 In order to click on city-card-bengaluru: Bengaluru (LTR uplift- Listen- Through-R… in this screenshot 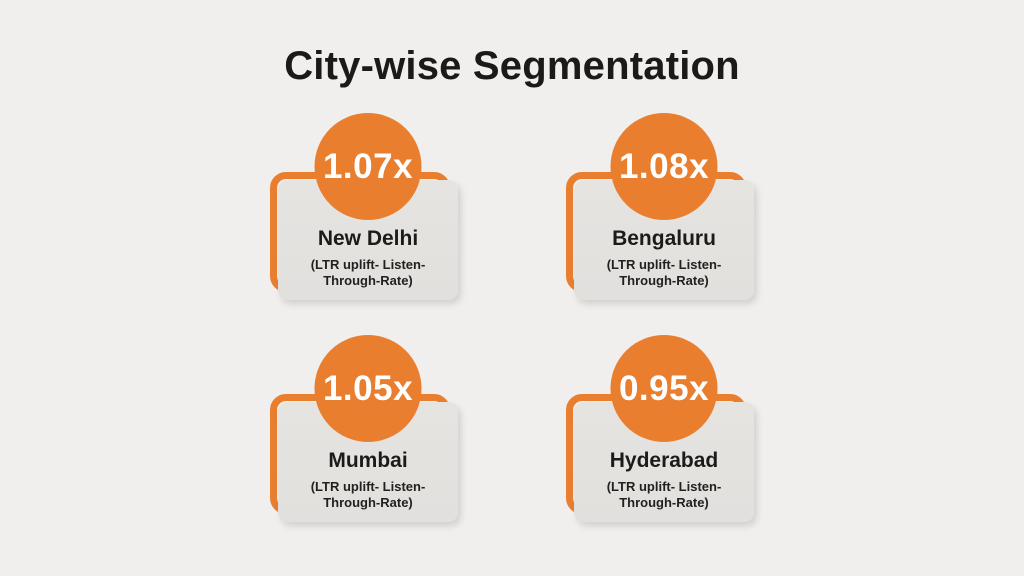, I will do `click(660, 206)`.